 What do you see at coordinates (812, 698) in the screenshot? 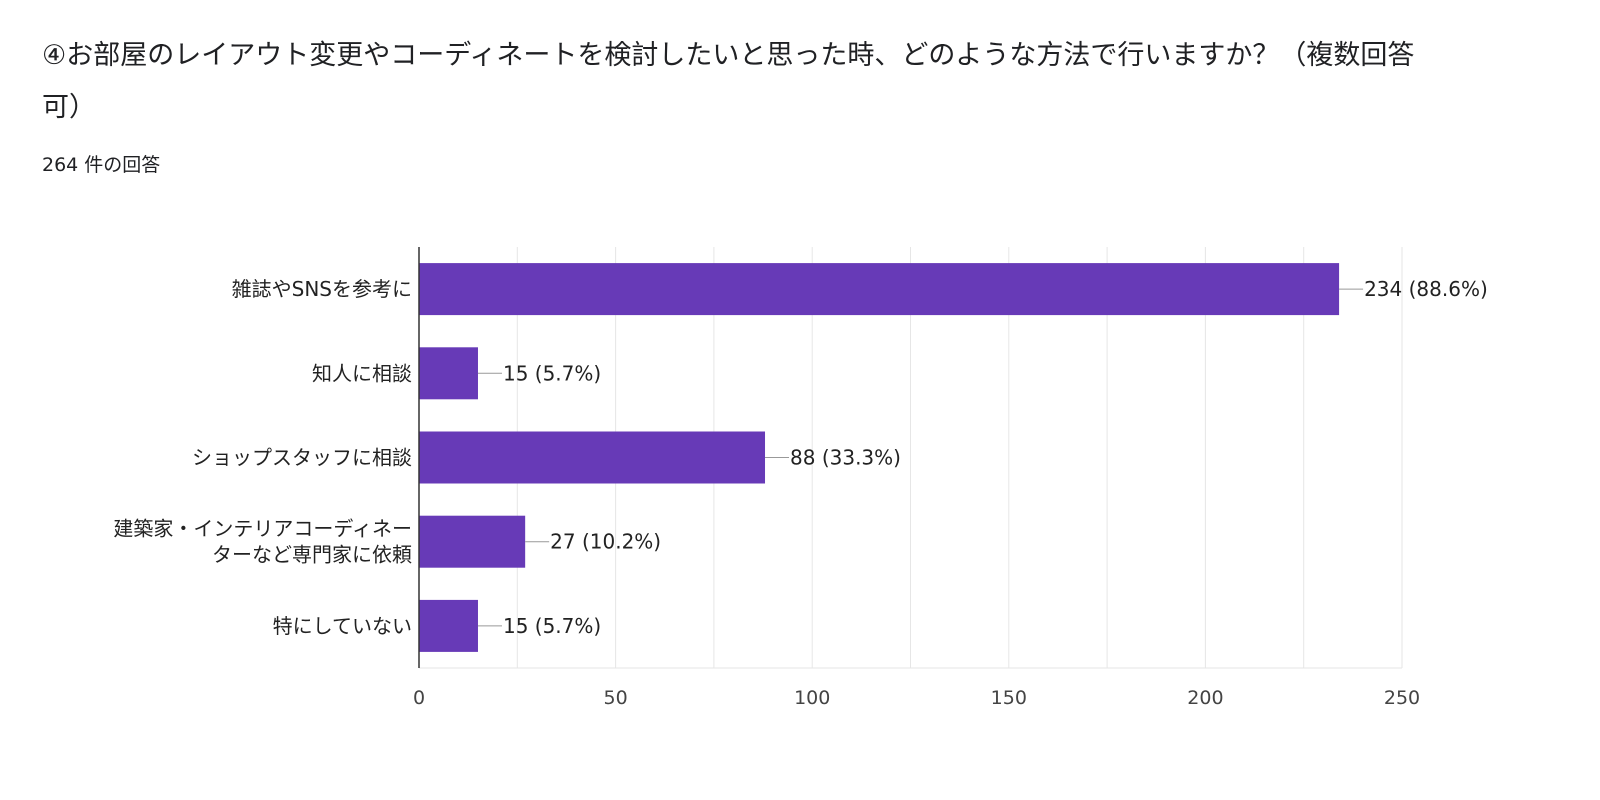
I see `x-tick-label: 100` at bounding box center [812, 698].